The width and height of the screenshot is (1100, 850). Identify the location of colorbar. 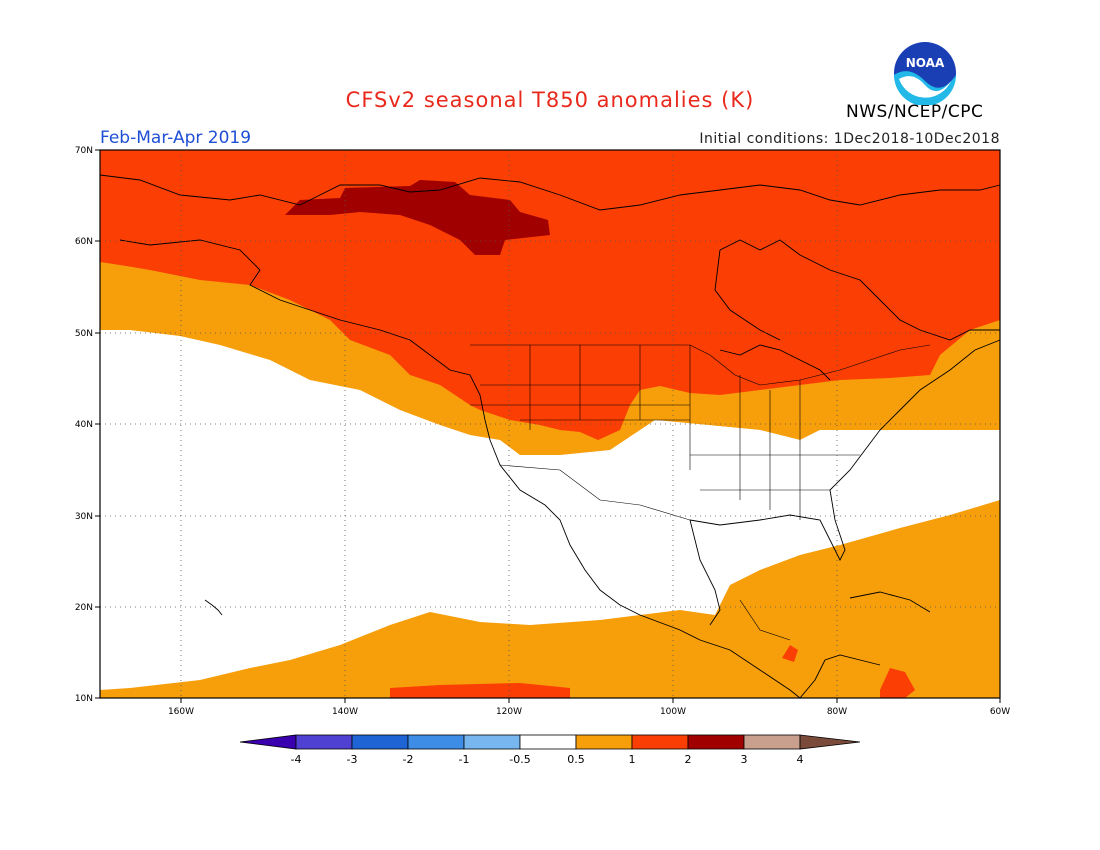
(550, 742).